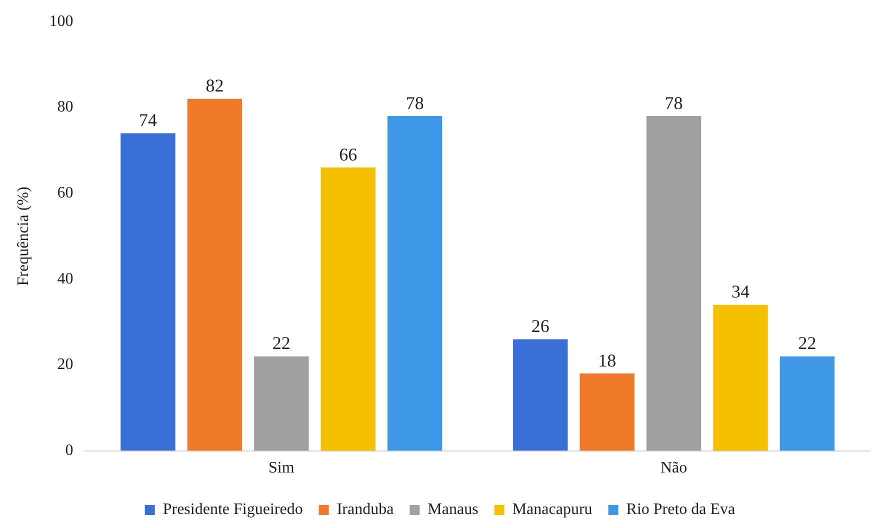 The image size is (885, 528). Describe the element at coordinates (281, 468) in the screenshot. I see `x-tick-label: Sim` at that location.